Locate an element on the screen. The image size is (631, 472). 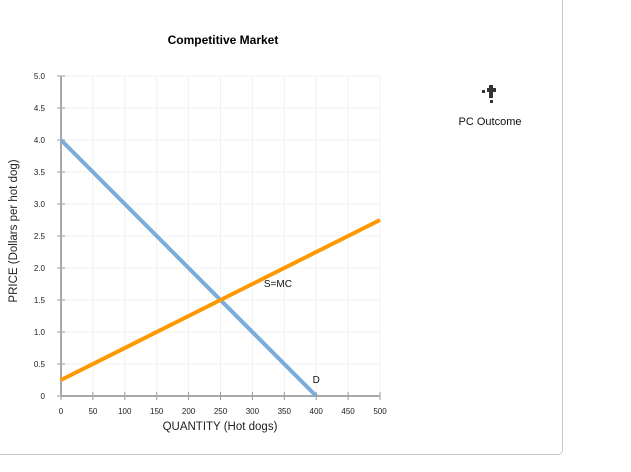
y-tick-label: 1.5 is located at coordinates (40, 300).